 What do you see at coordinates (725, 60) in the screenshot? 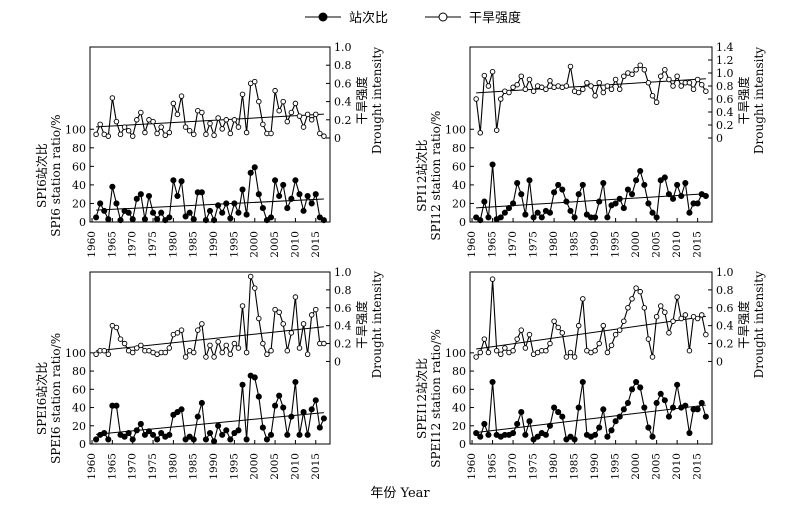
I see `right-tick-label: 1.2` at bounding box center [725, 60].